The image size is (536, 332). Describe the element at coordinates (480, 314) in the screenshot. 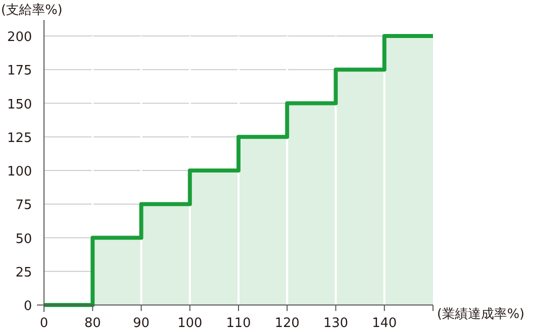

I see `xlabel: (業績達成率%)` at that location.